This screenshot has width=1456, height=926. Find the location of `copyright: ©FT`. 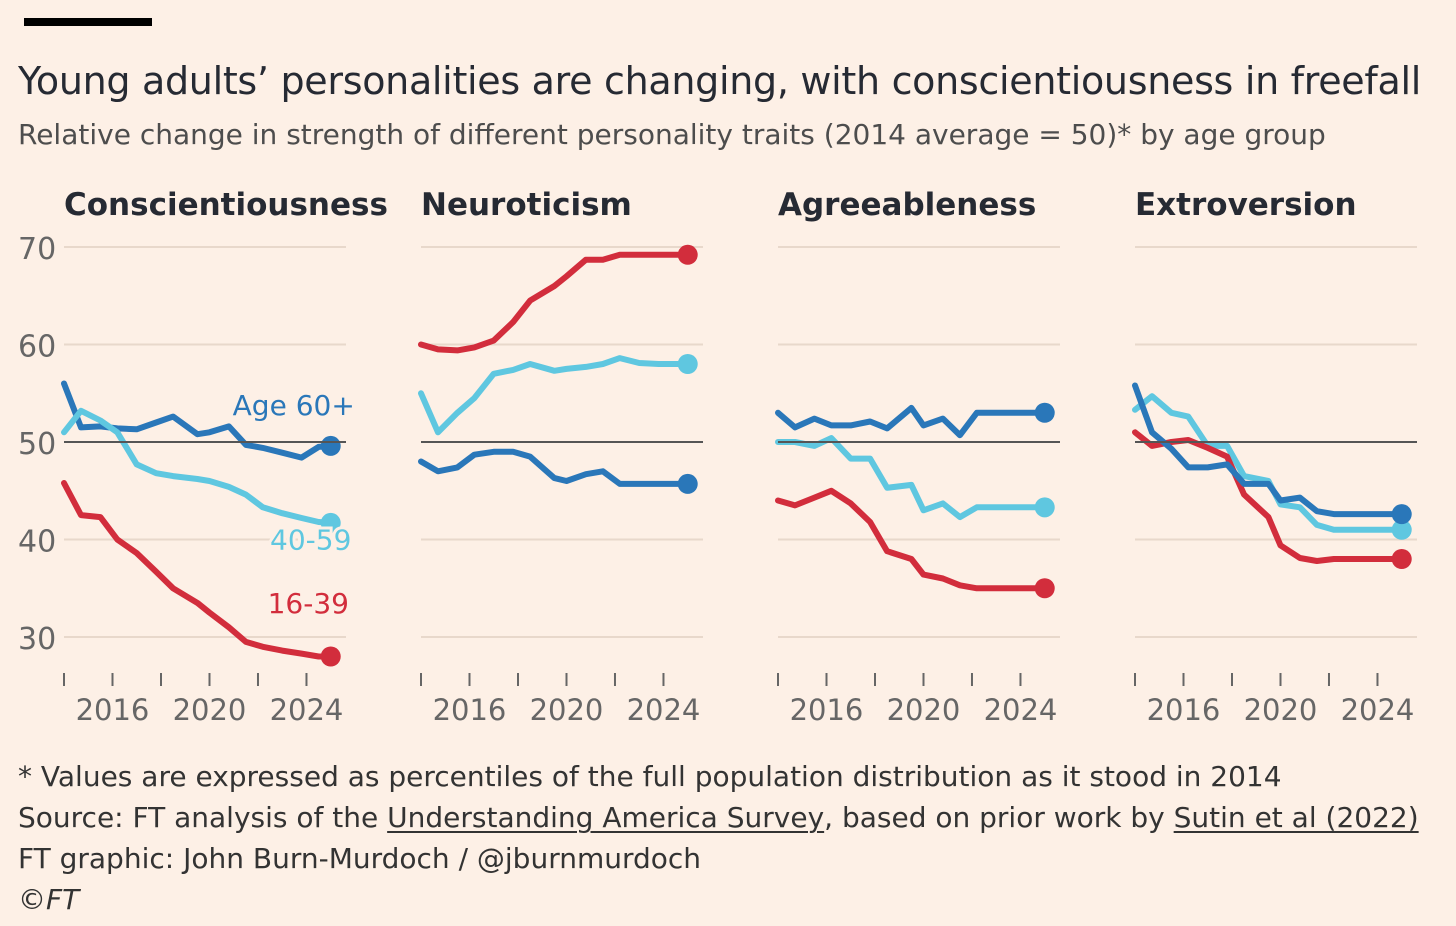

copyright: ©FT is located at coordinates (49, 899).